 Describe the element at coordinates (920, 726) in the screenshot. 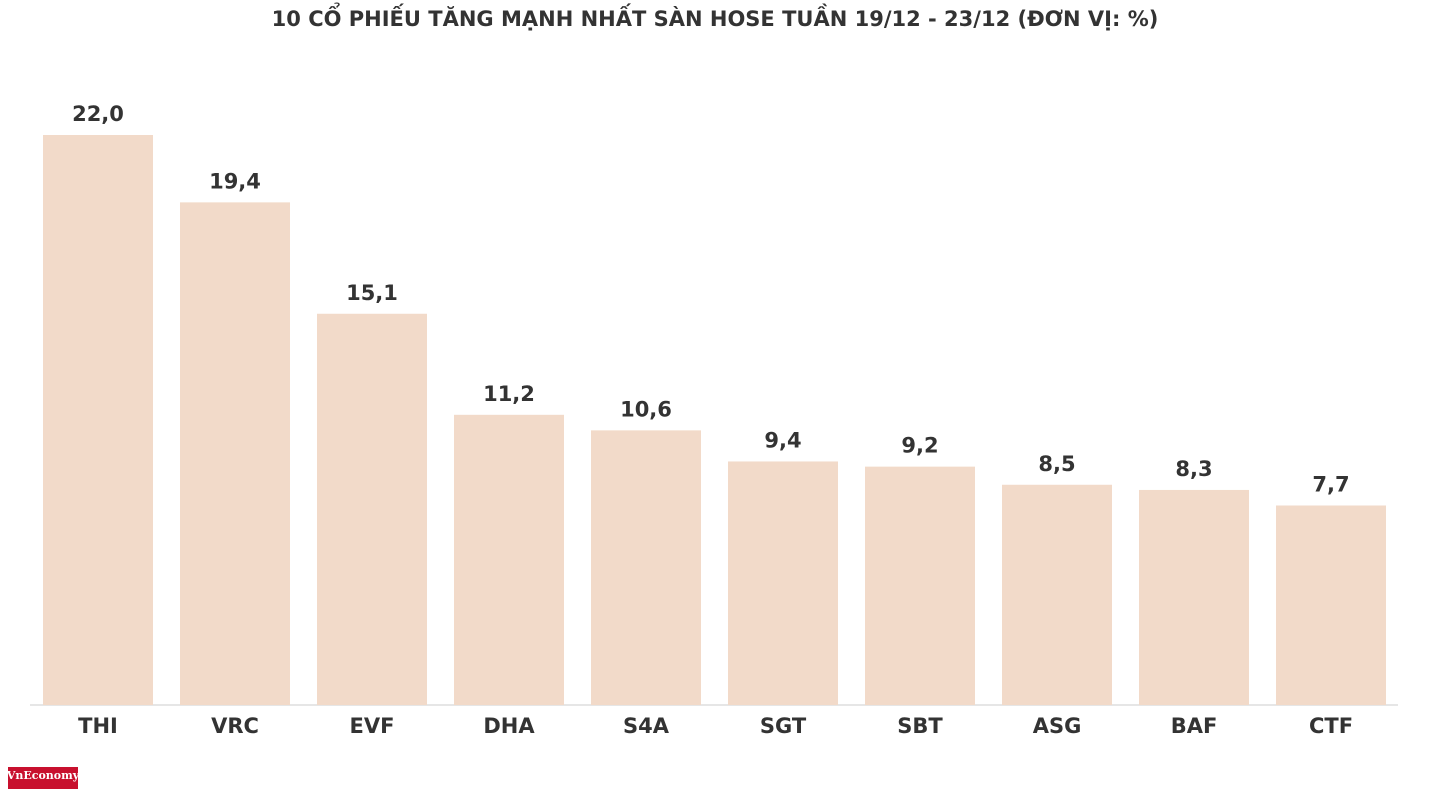

I see `x-tick-label: SBT` at that location.